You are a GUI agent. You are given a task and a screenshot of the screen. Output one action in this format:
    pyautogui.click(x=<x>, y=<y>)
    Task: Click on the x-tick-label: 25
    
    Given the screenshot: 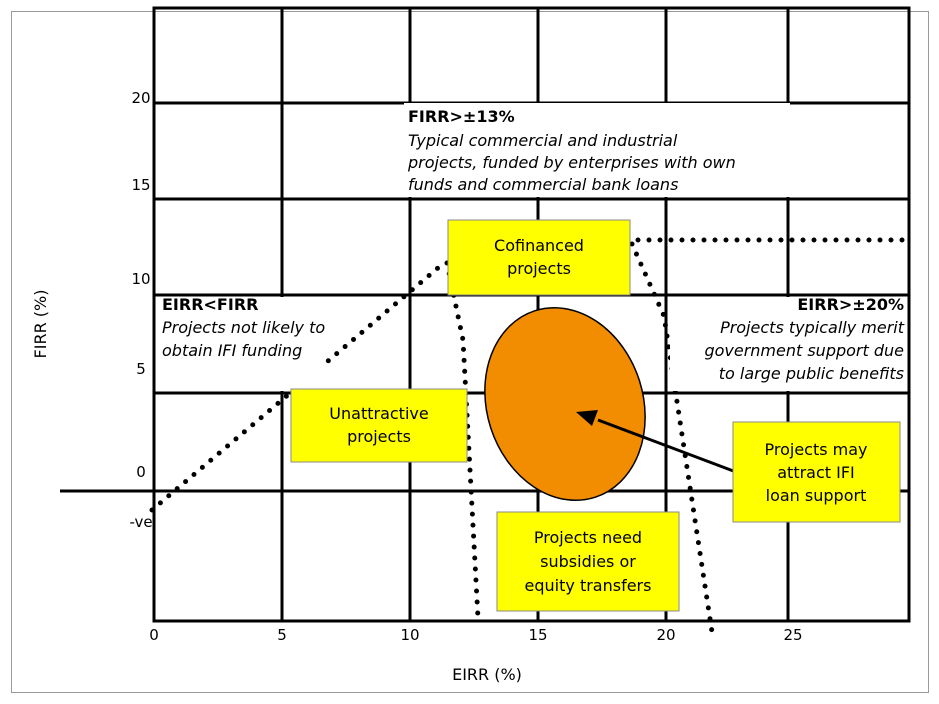 What is the action you would take?
    pyautogui.click(x=792, y=635)
    